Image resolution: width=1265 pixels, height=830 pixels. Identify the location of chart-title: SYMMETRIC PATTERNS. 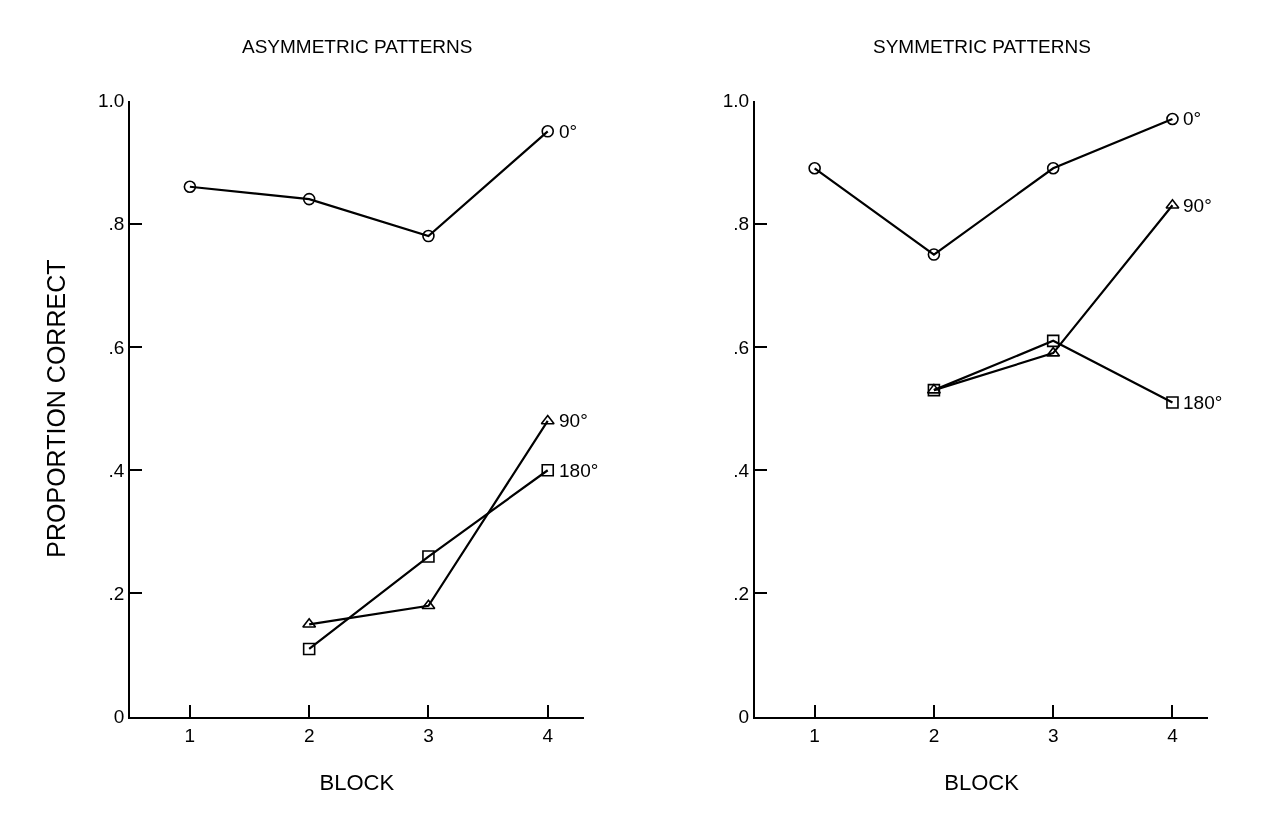
(982, 46).